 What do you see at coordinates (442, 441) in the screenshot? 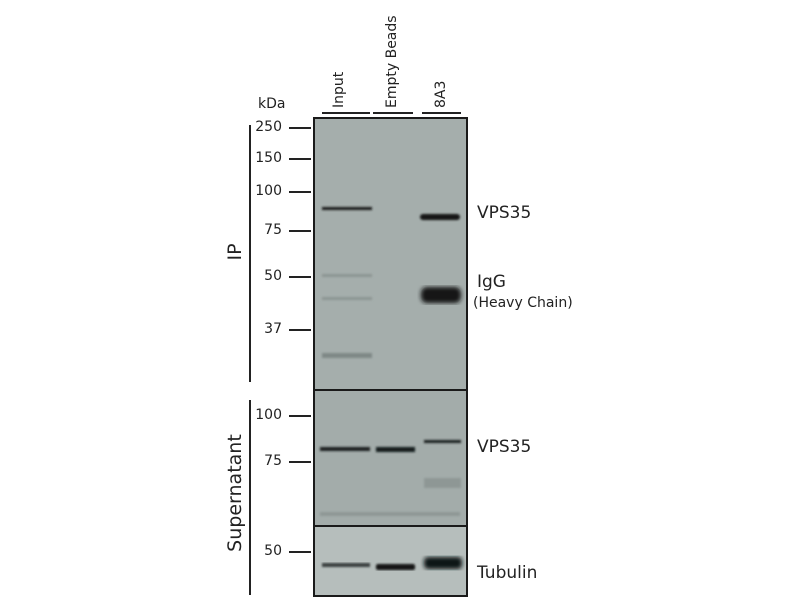
I see `band-sup-8a3-vps35` at bounding box center [442, 441].